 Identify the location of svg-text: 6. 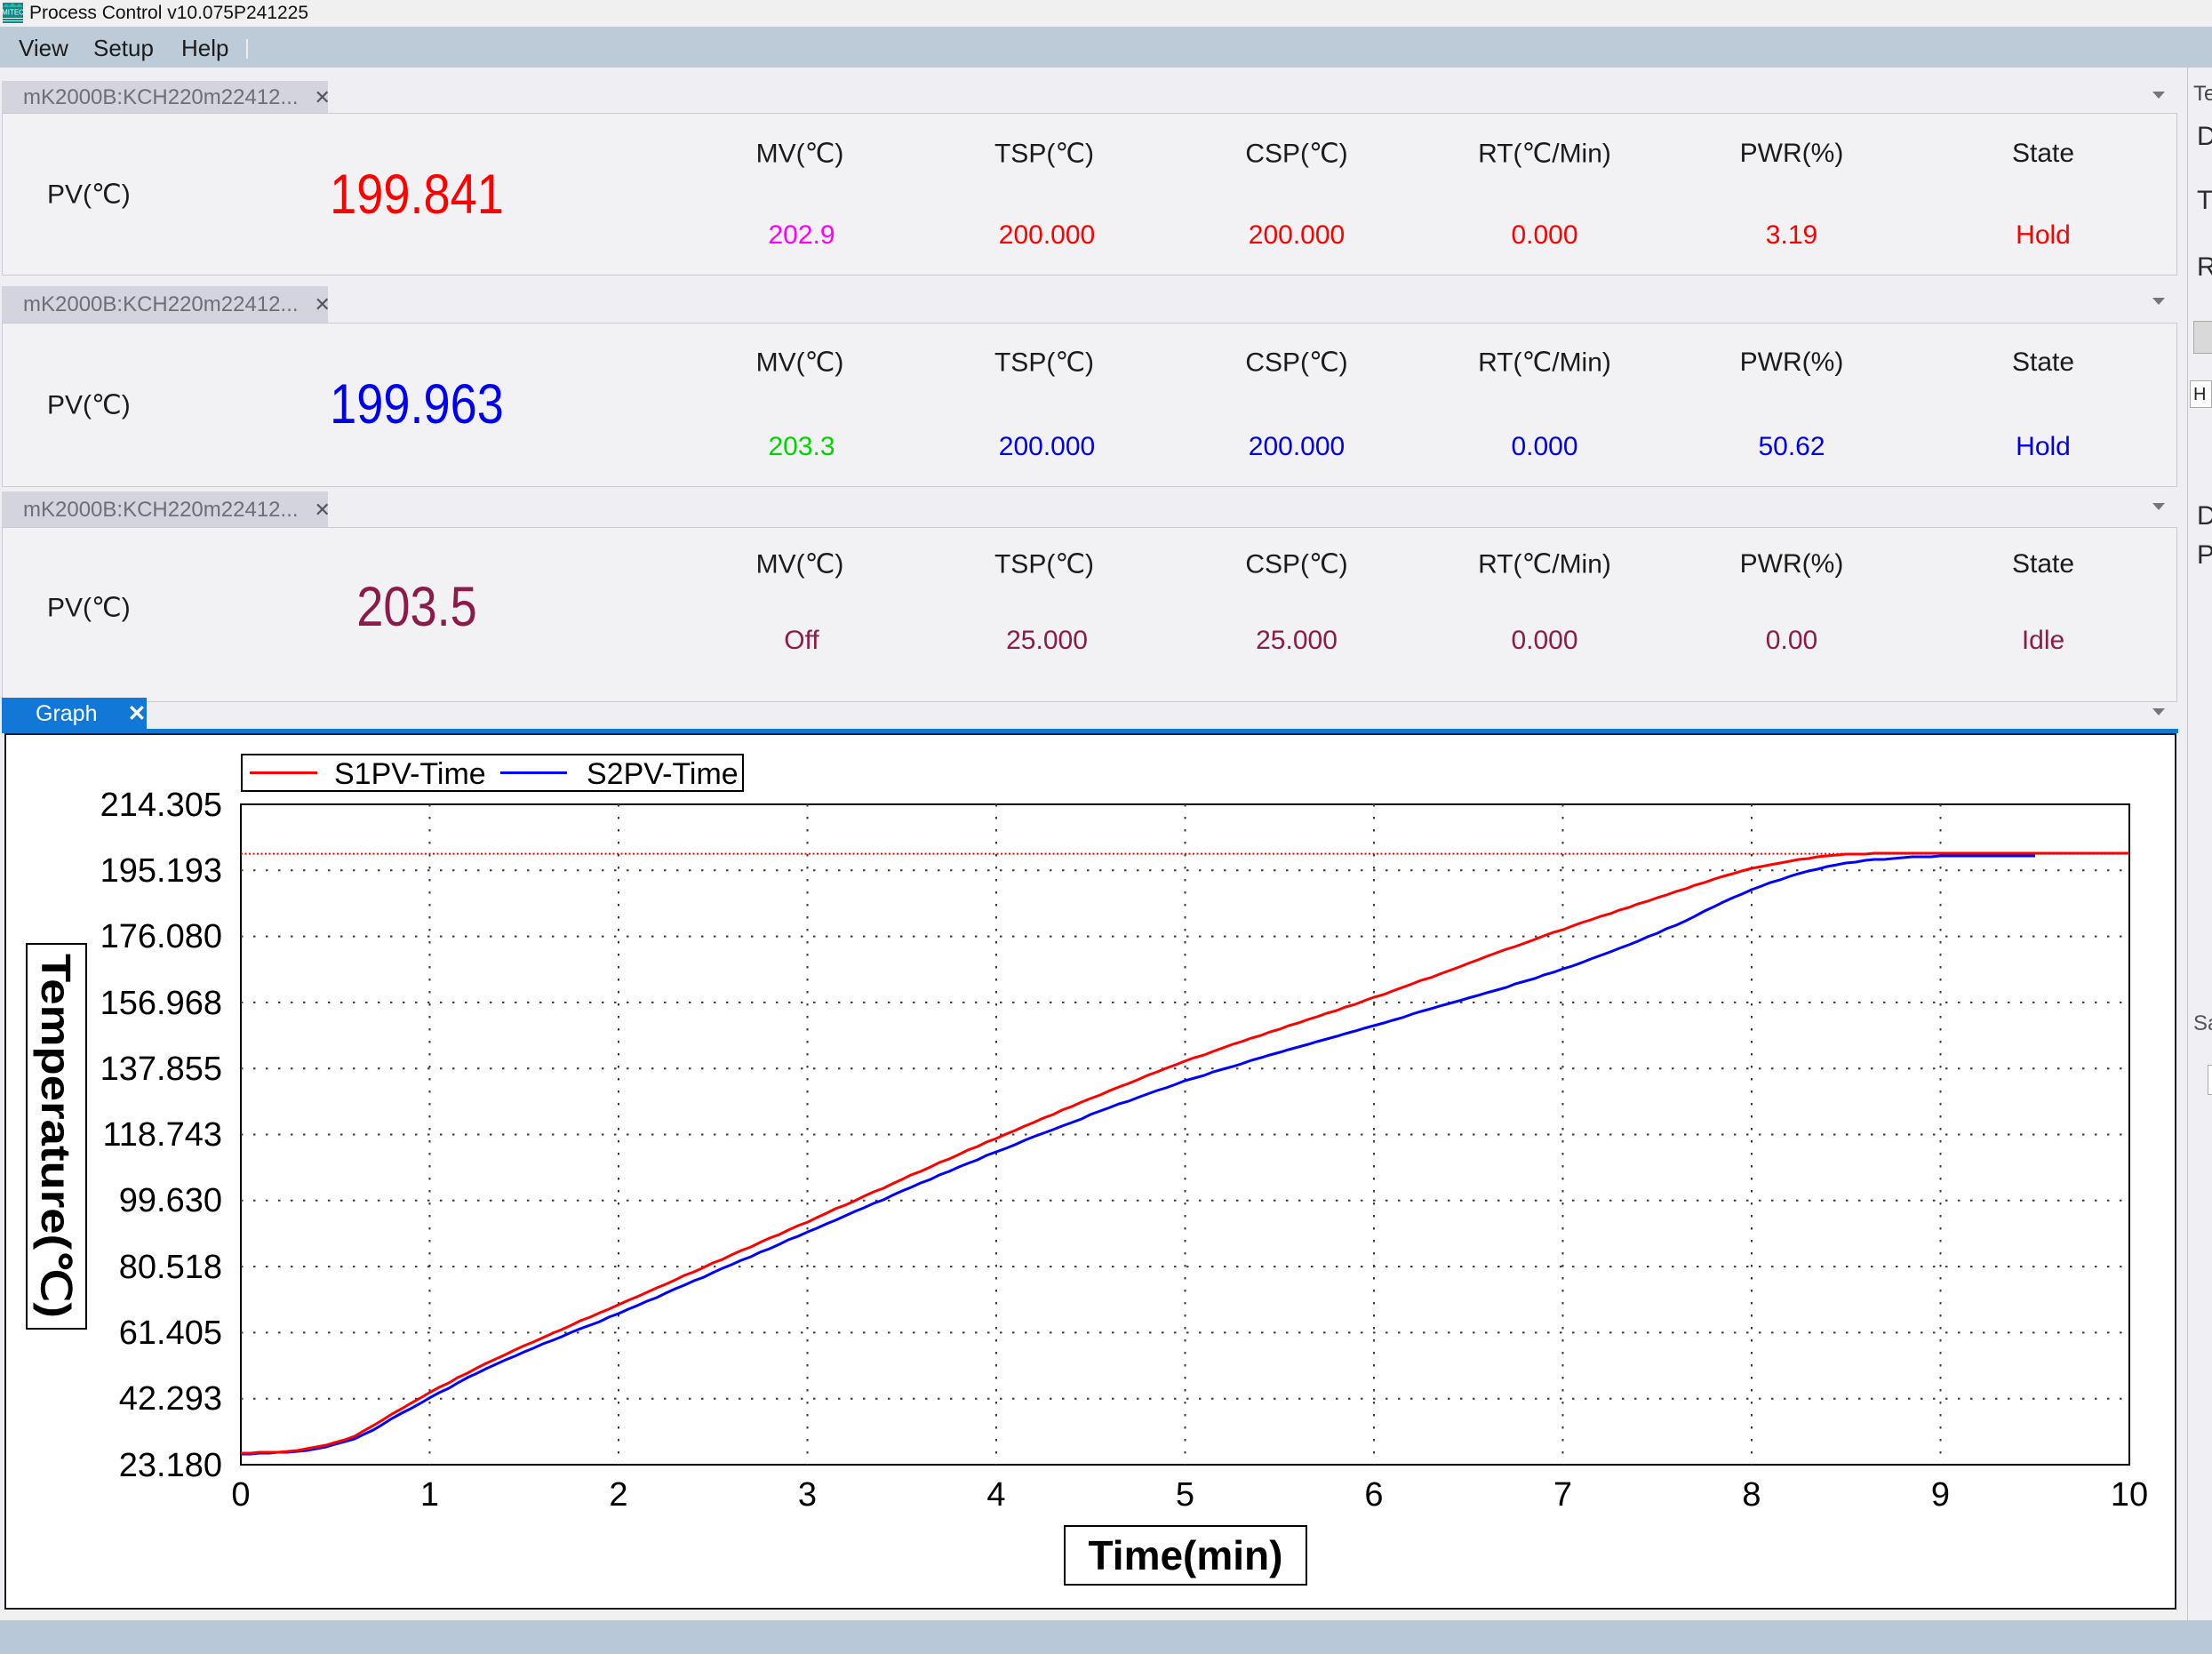
(1373, 1495).